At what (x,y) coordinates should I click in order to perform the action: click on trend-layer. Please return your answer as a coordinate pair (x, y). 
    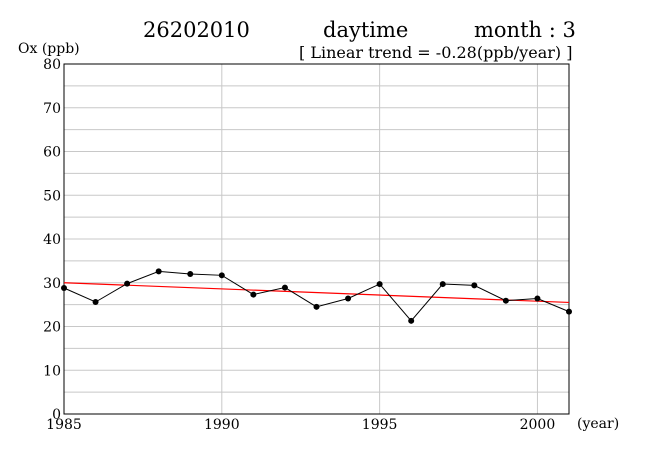
    Looking at the image, I should click on (316, 293).